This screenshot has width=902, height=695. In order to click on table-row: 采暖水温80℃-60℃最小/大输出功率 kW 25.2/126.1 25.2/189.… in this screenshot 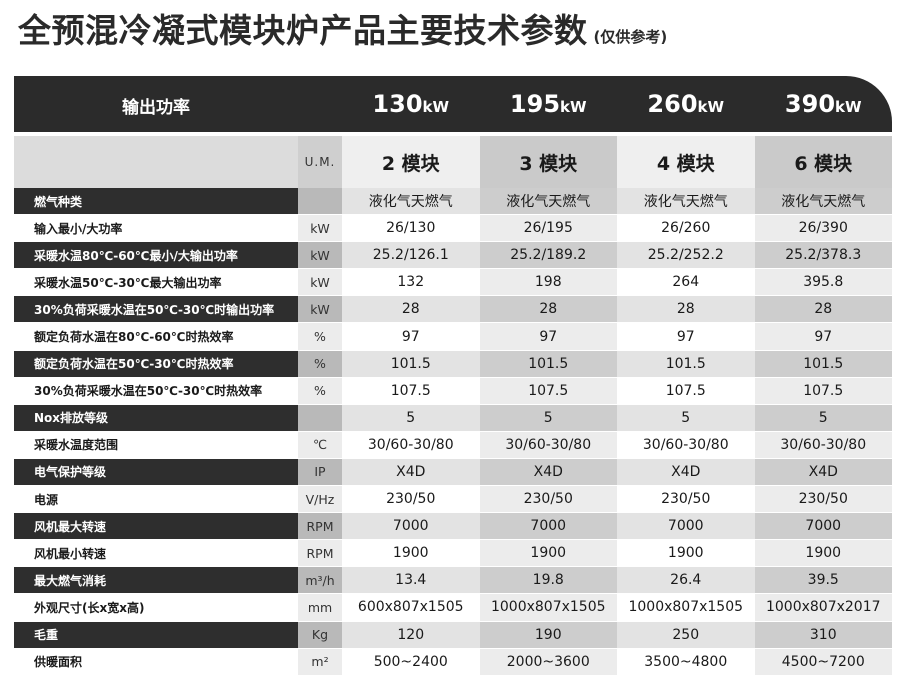, I will do `click(453, 256)`.